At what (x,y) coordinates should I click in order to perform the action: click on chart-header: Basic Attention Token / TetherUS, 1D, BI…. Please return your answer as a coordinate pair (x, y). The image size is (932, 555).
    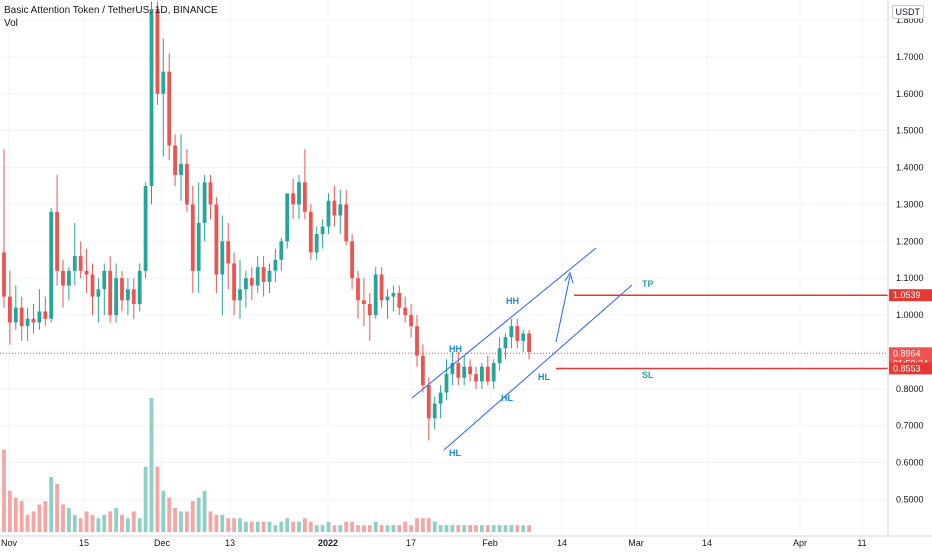
    Looking at the image, I should click on (111, 17).